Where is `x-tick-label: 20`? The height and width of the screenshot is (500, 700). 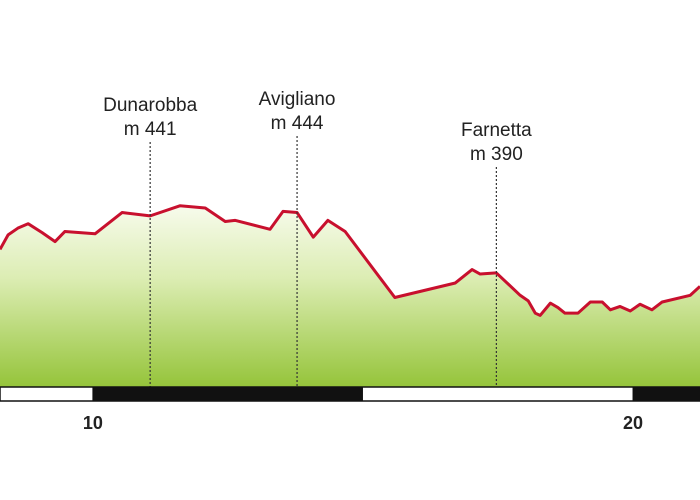
x-tick-label: 20 is located at coordinates (633, 423).